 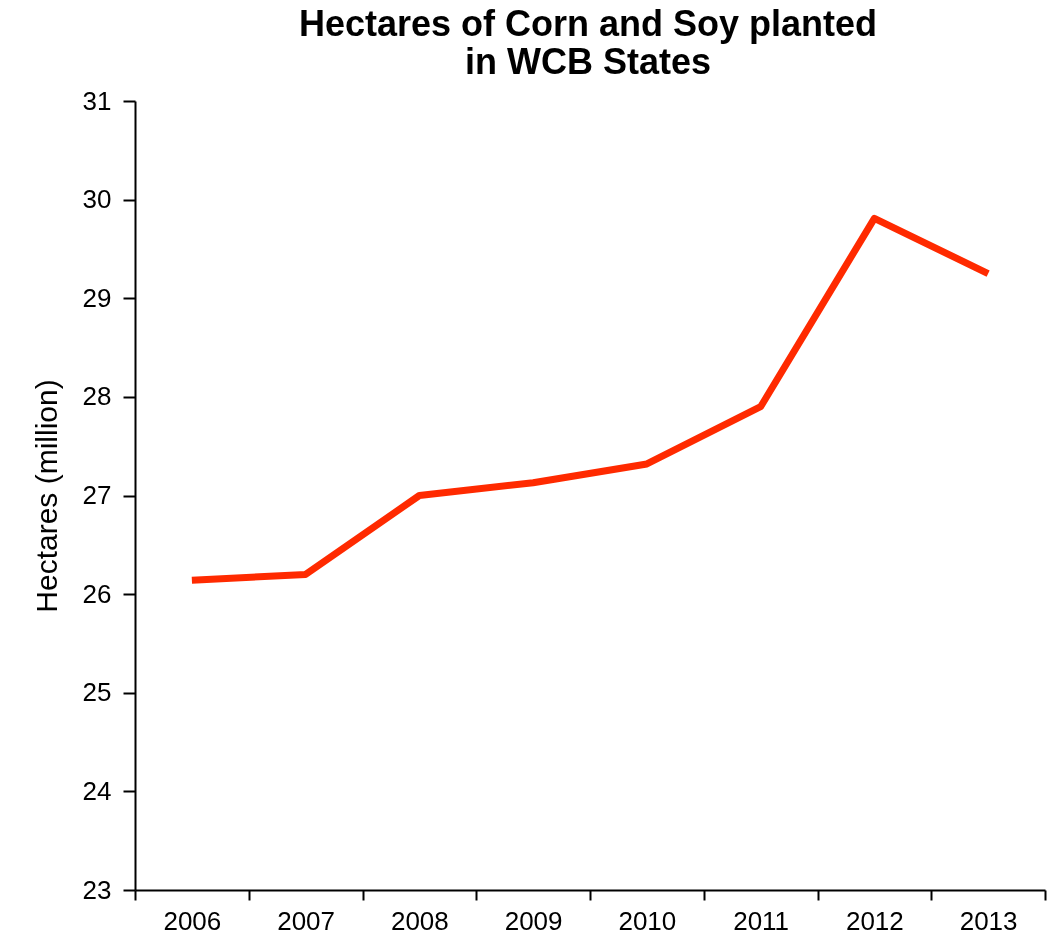 What do you see at coordinates (647, 920) in the screenshot?
I see `x-tick-label: 2010` at bounding box center [647, 920].